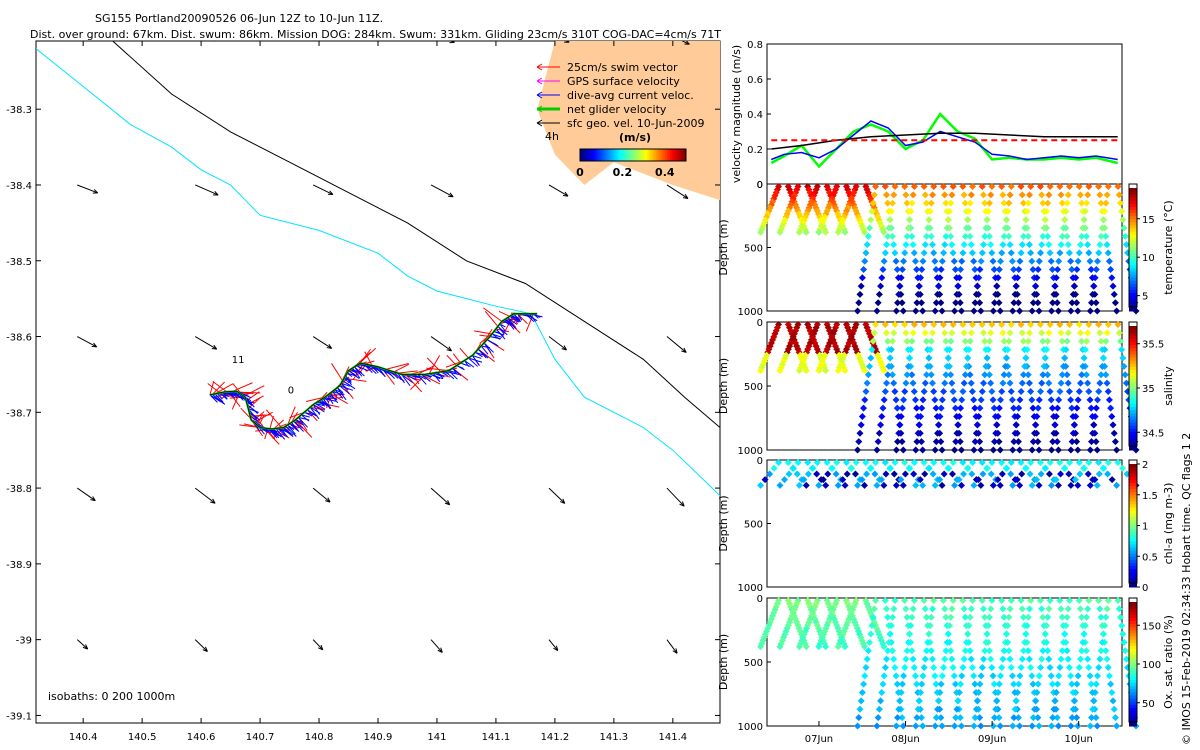 This screenshot has height=750, width=1200. I want to click on legend-arrowhead, so click(539, 123).